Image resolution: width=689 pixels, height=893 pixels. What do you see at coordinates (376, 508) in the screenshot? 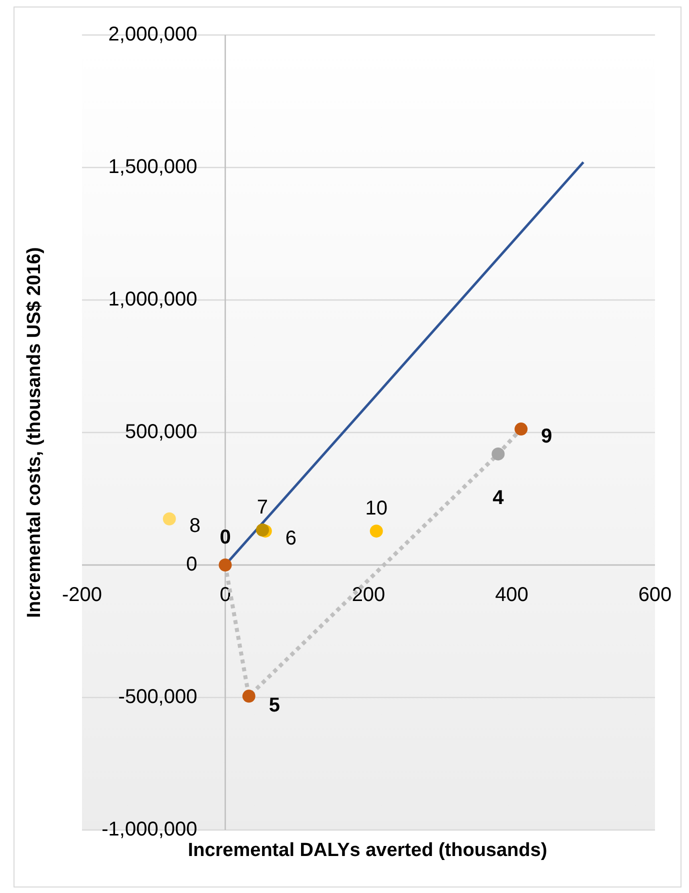
I see `series-label: 10` at bounding box center [376, 508].